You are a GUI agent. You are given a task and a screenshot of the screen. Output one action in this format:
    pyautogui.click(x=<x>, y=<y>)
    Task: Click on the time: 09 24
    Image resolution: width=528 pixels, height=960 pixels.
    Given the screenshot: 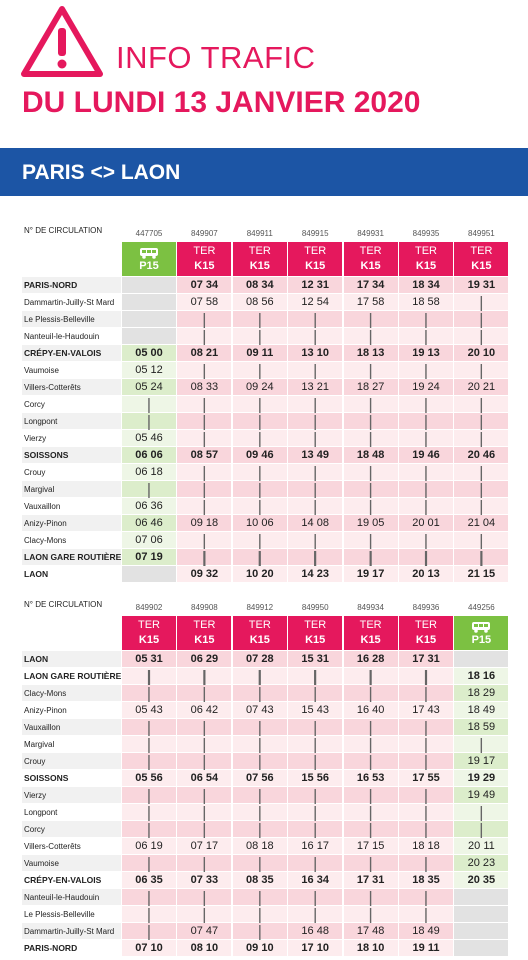 What is the action you would take?
    pyautogui.click(x=260, y=387)
    